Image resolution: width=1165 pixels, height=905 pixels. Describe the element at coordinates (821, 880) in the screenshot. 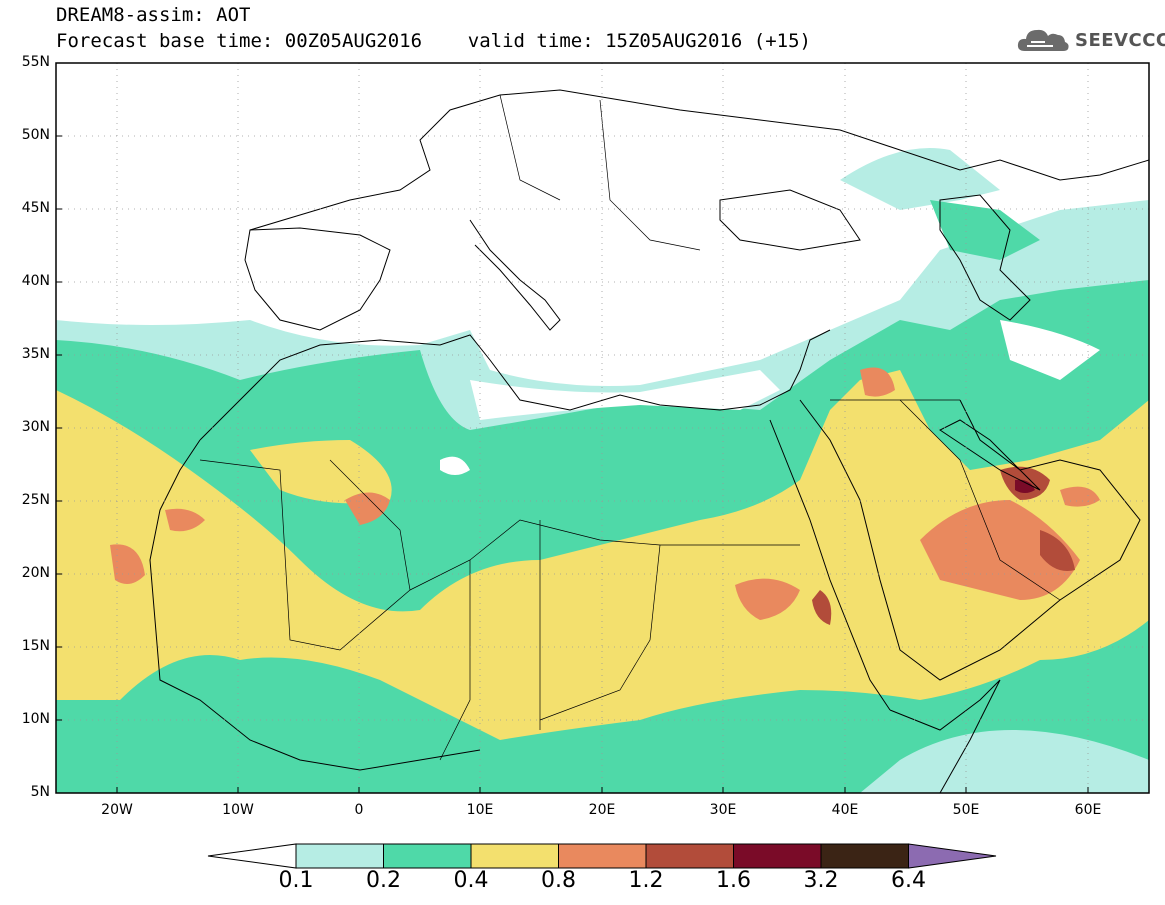

I see `colorbar-label: 3.2` at that location.